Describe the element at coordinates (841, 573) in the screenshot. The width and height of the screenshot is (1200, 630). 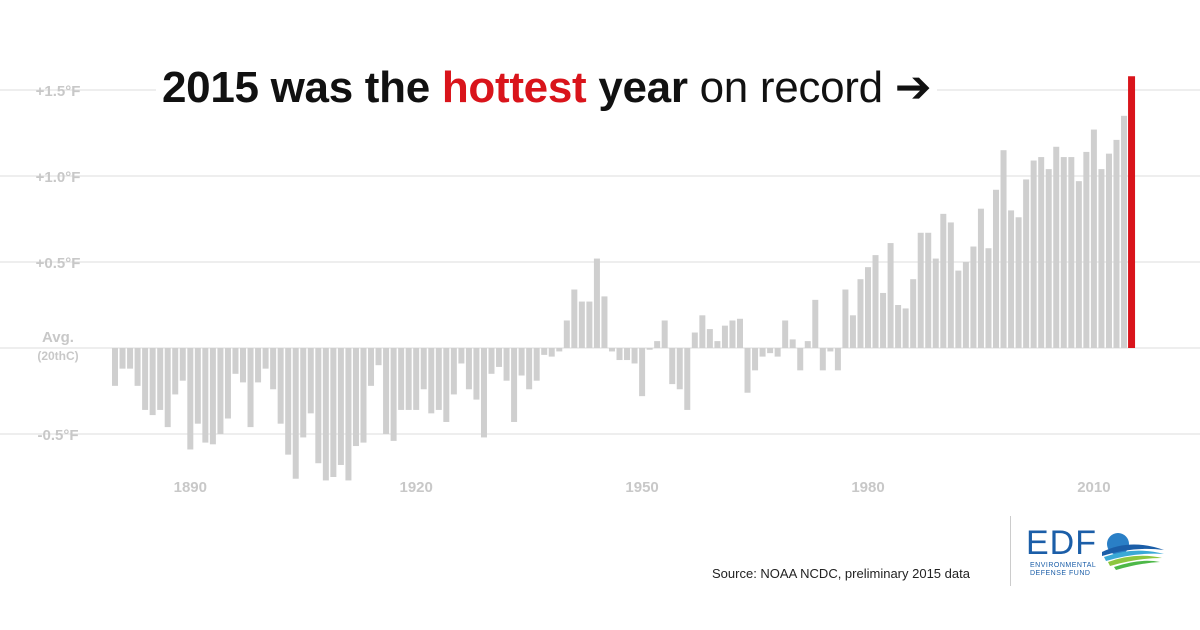
I see `source-note: Source: NOAA NCDC, preliminary 2015 data` at that location.